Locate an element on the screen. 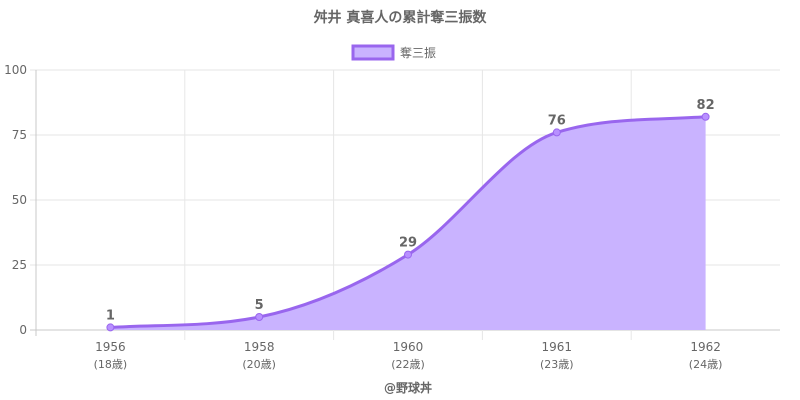 The width and height of the screenshot is (800, 400). y-tick-label: 25 is located at coordinates (19, 265).